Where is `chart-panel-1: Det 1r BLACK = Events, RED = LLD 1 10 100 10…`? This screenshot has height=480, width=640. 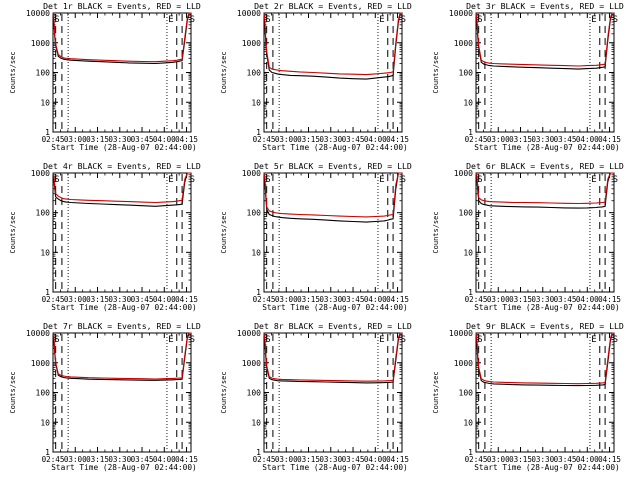
chart-panel-1: Det 1r BLACK = Events, RED = LLD 1 10 100 10… is located at coordinates (105, 76).